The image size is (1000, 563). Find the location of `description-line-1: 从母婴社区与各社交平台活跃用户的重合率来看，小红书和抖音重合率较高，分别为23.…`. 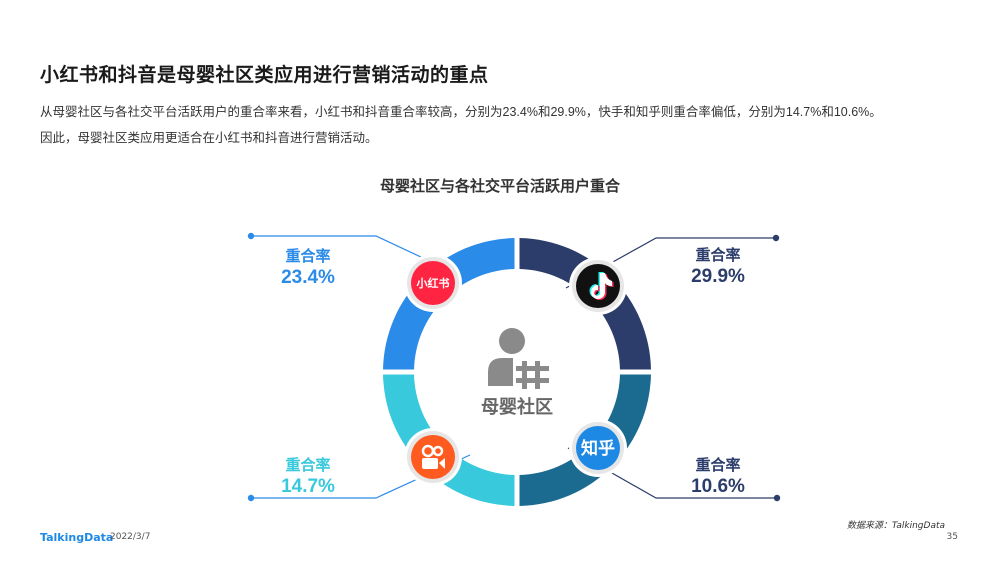

description-line-1: 从母婴社区与各社交平台活跃用户的重合率来看，小红书和抖音重合率较高，分别为23.… is located at coordinates (461, 112).